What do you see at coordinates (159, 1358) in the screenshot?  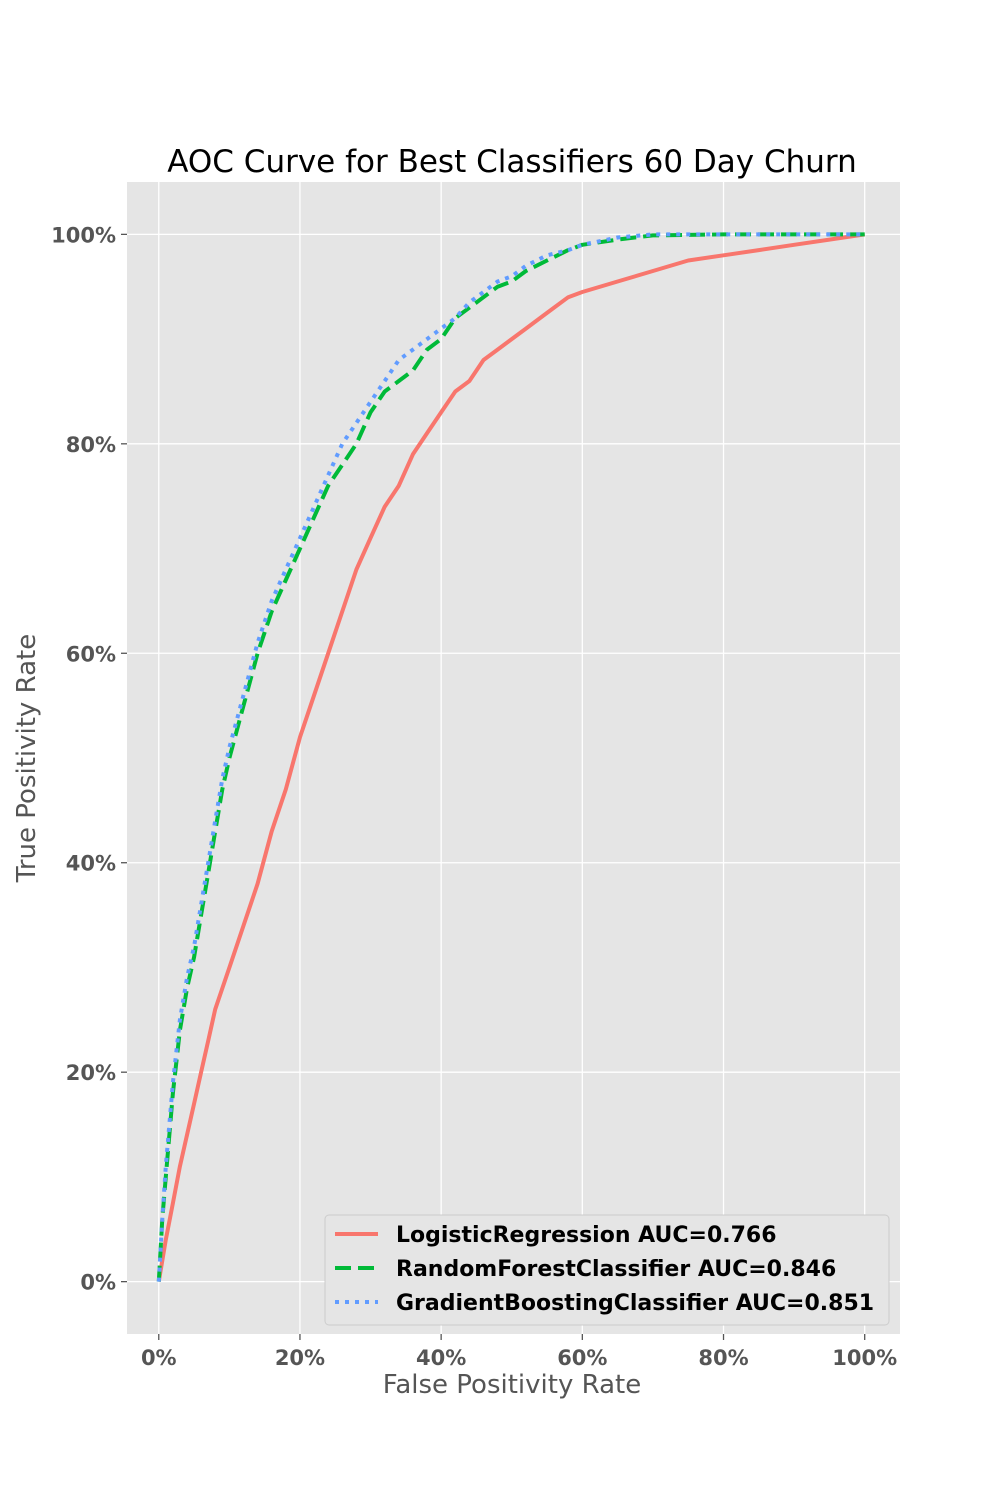 I see `x-tick-label: 0%` at bounding box center [159, 1358].